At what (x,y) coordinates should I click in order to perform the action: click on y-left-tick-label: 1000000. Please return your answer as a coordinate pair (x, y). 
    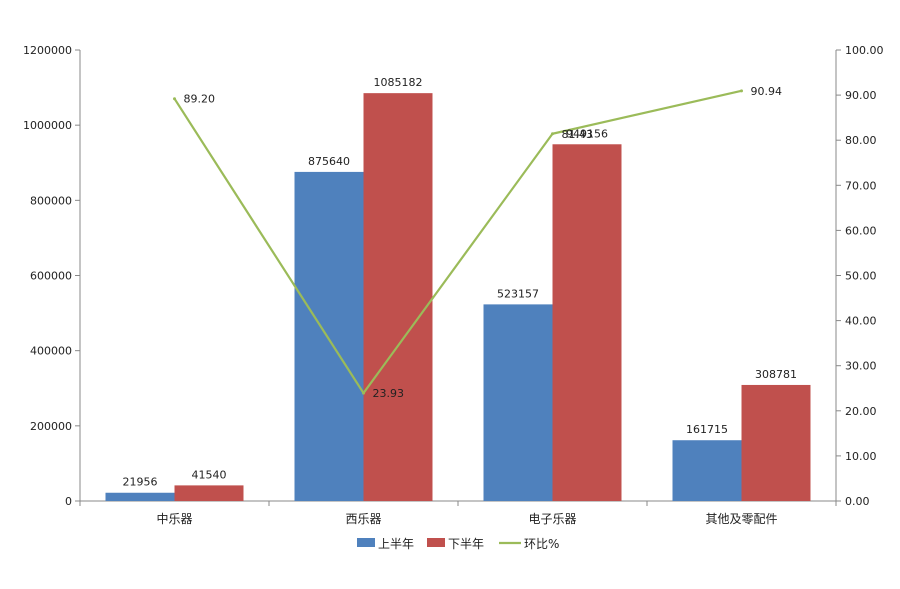
    Looking at the image, I should click on (47, 125).